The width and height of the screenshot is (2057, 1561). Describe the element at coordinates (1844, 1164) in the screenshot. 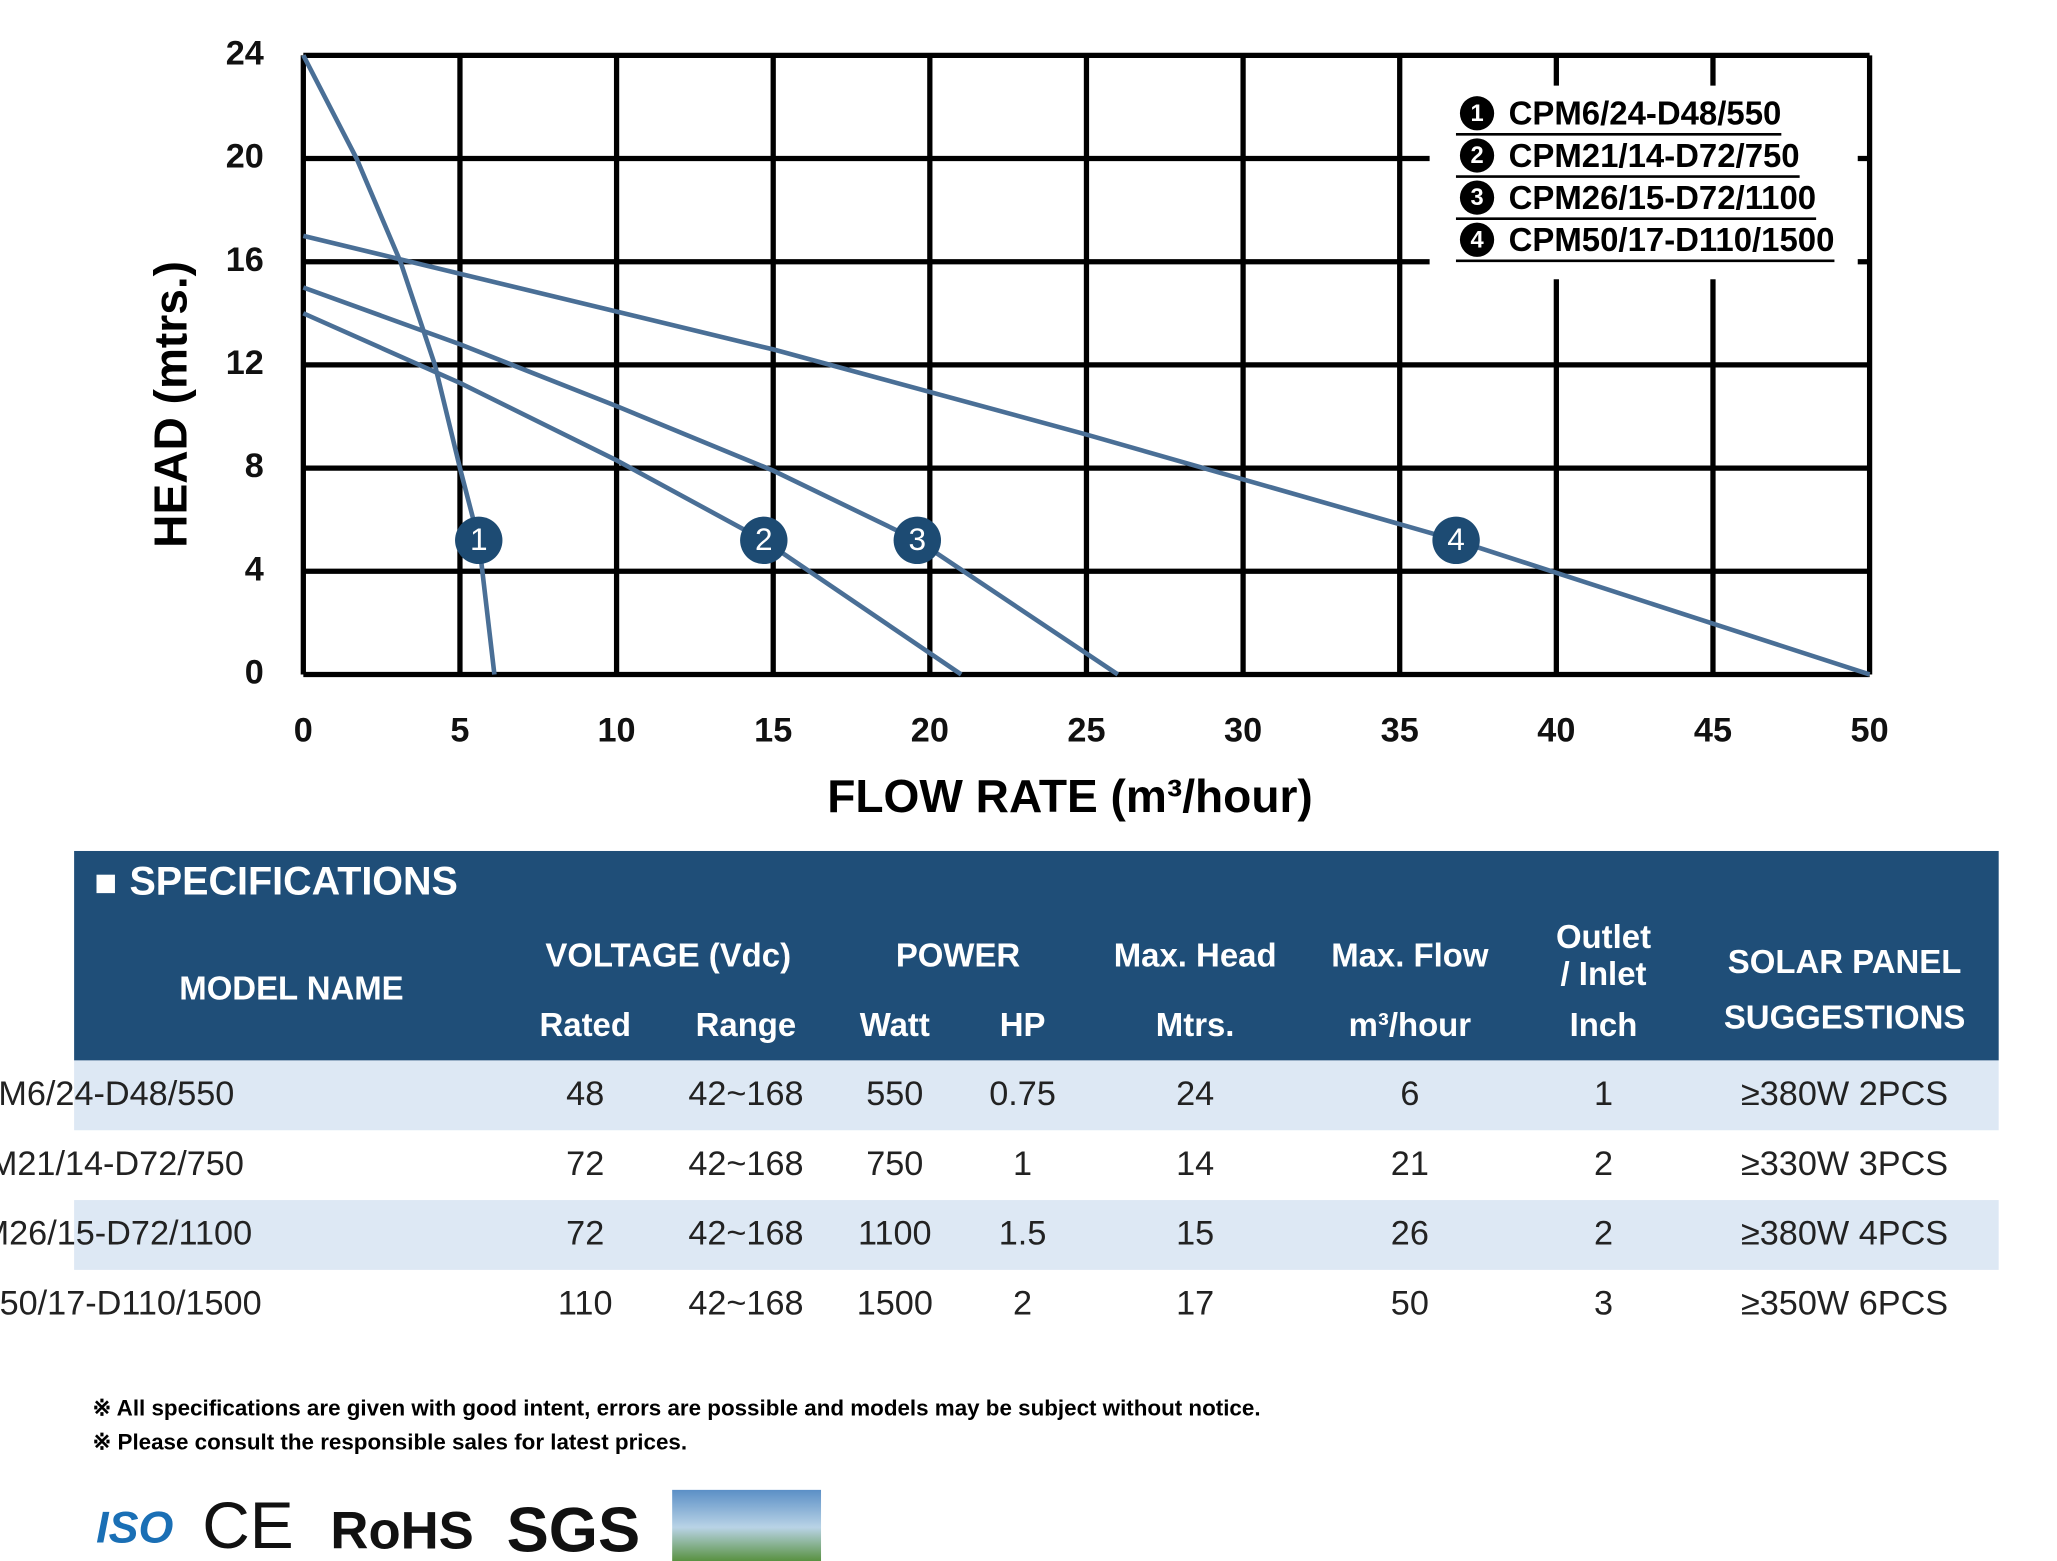

I see `table-cell: ≥330W 3PCS` at that location.